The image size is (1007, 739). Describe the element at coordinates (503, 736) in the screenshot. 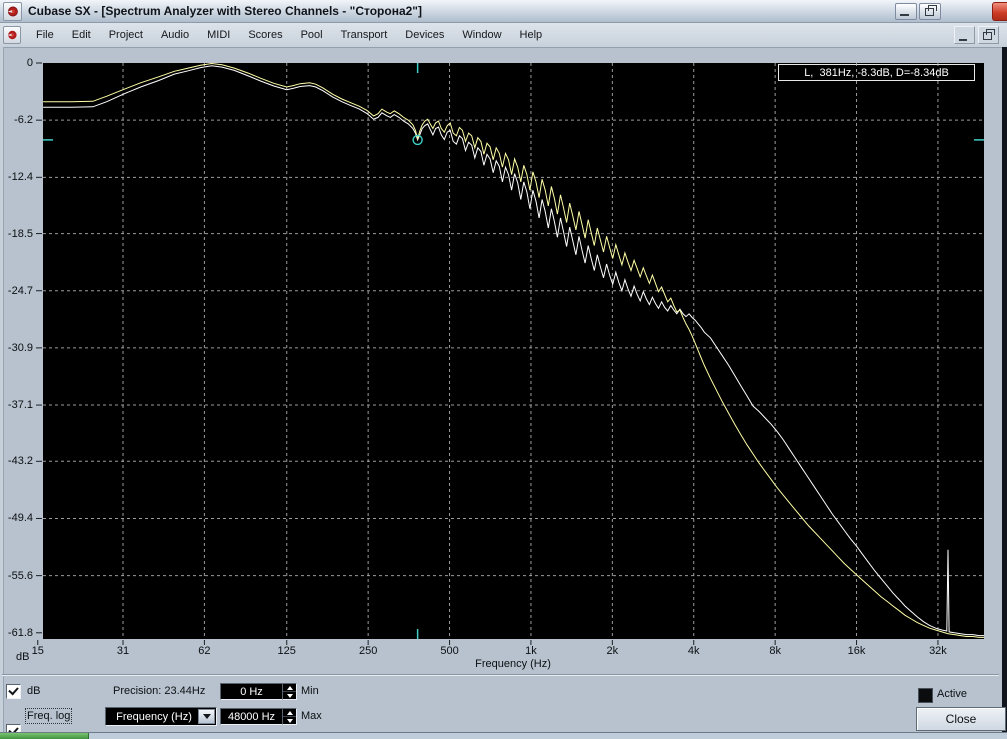

I see `taskbar-strip` at that location.